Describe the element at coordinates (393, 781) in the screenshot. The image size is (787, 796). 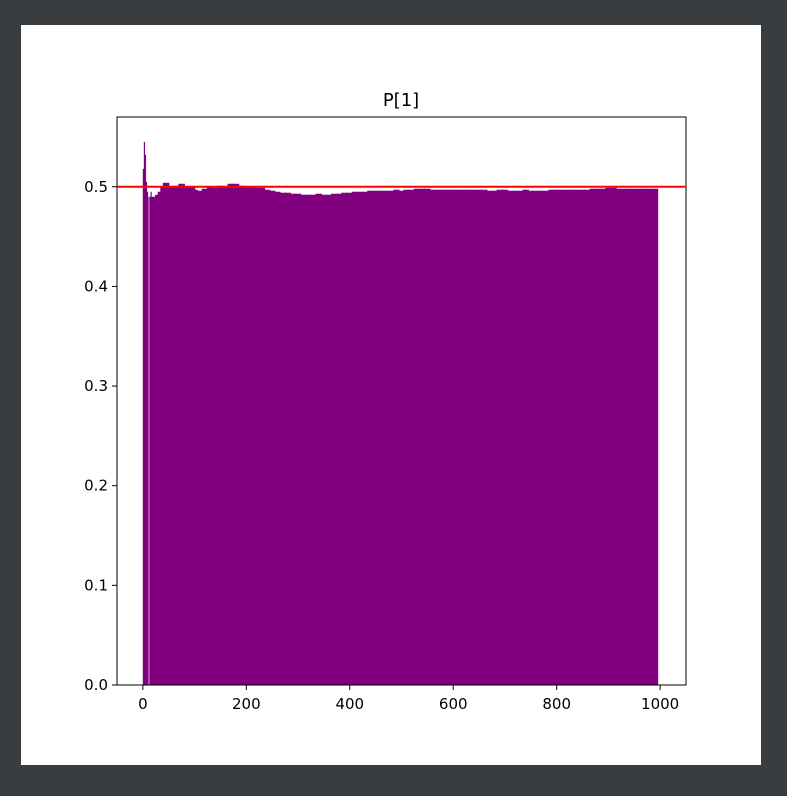
I see `bottom-strip` at that location.